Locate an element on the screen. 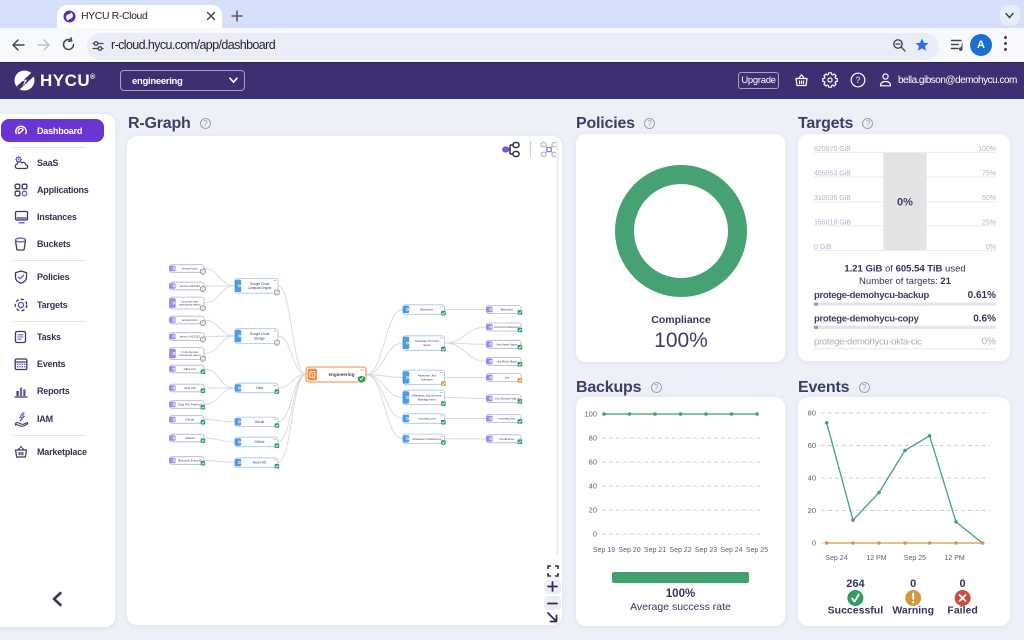 The height and width of the screenshot is (640, 1024). svg-text: Microsoft Entra ID is located at coordinates (190, 461).